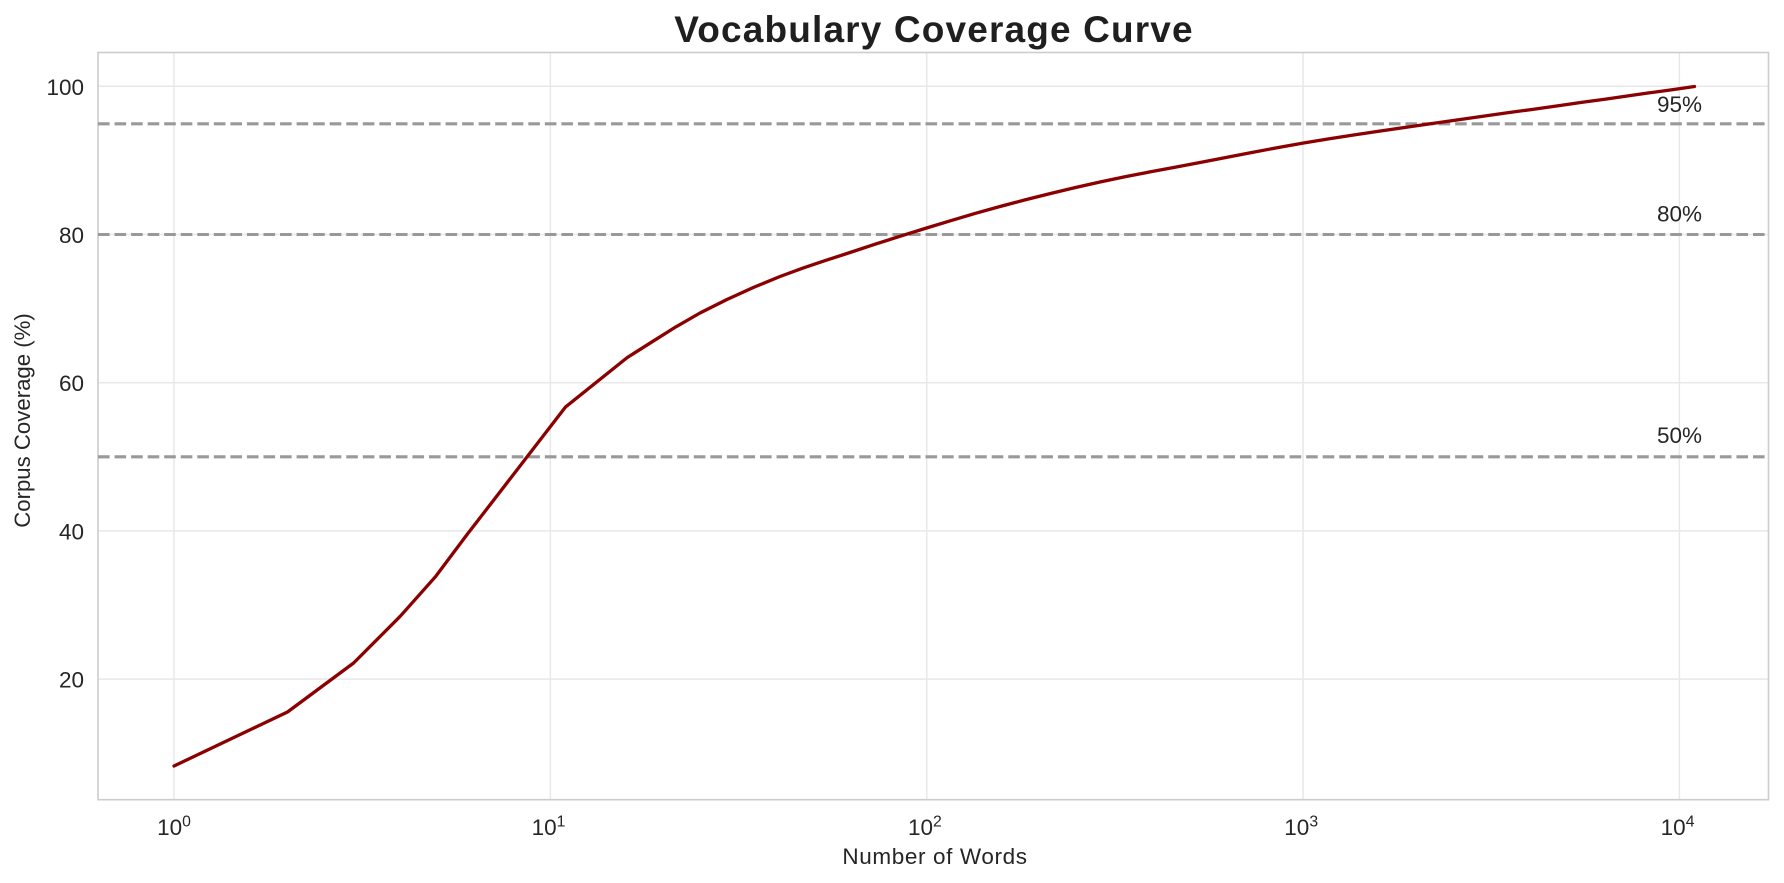 Image resolution: width=1784 pixels, height=883 pixels. What do you see at coordinates (1679, 214) in the screenshot?
I see `svg-text: 80%` at bounding box center [1679, 214].